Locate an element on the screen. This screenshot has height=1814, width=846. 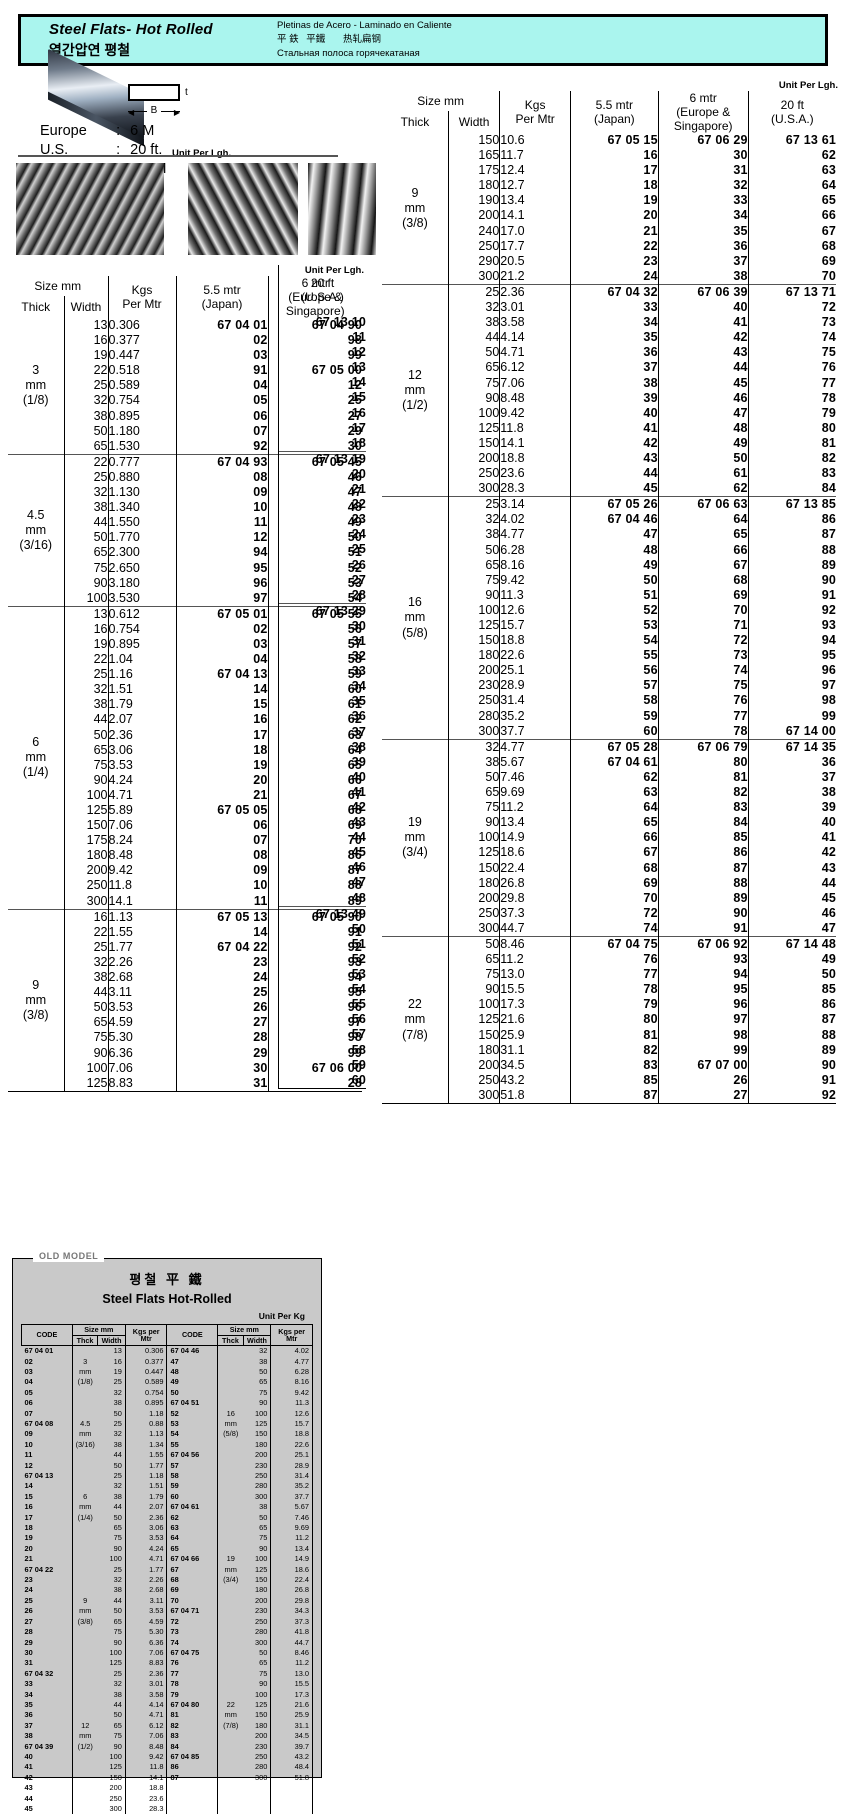
om-cell-kgs-right: 11.3 is located at coordinates (291, 1403).